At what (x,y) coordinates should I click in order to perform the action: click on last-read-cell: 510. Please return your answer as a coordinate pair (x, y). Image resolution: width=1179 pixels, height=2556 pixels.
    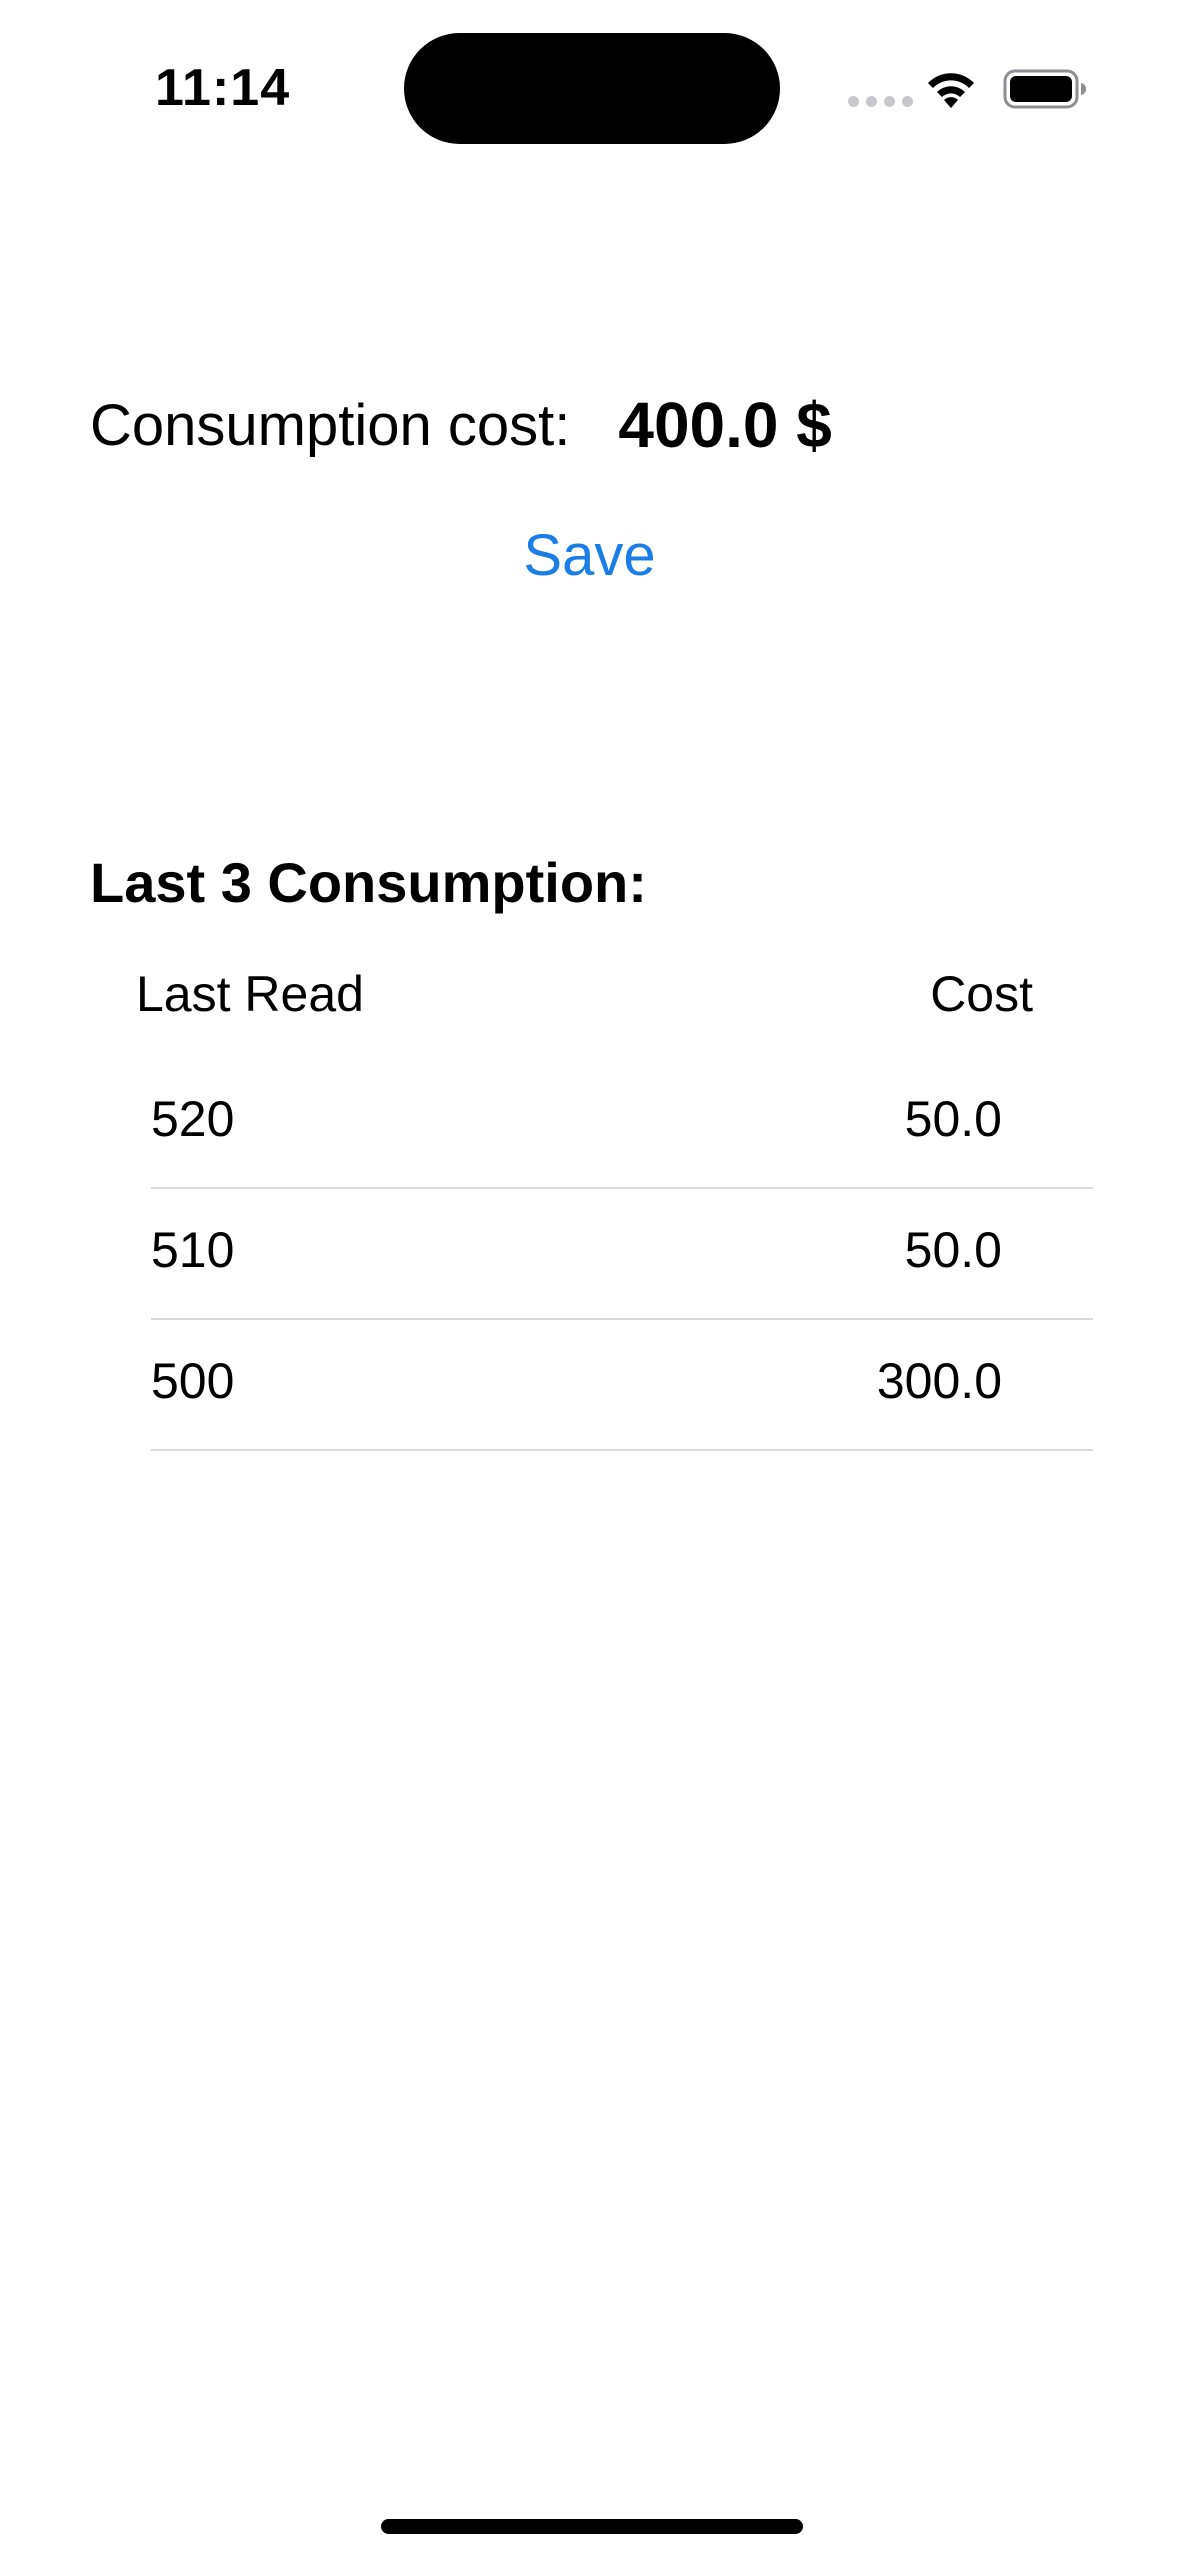
    Looking at the image, I should click on (193, 1250).